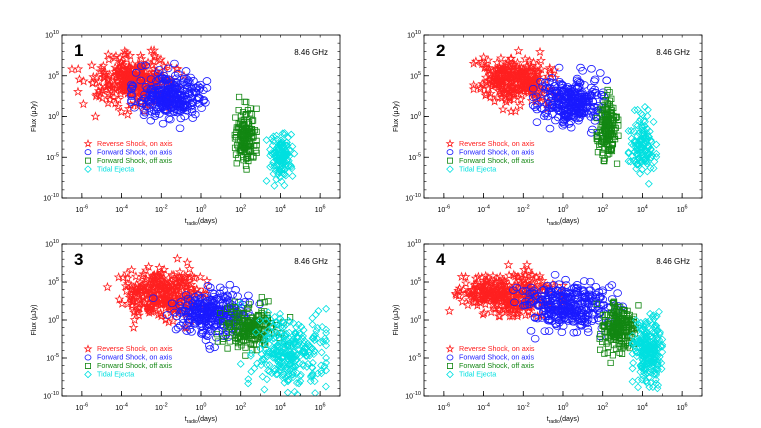  I want to click on y-tick-label: 10⁻⁵, so click(414, 358).